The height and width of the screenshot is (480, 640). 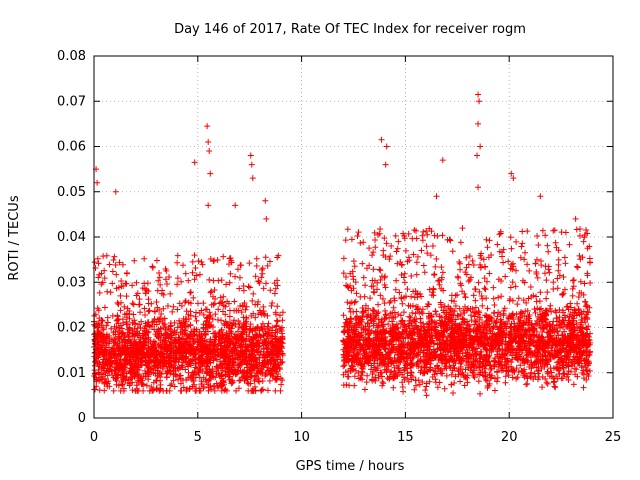 I want to click on y-tick-label: 0, so click(x=82, y=418).